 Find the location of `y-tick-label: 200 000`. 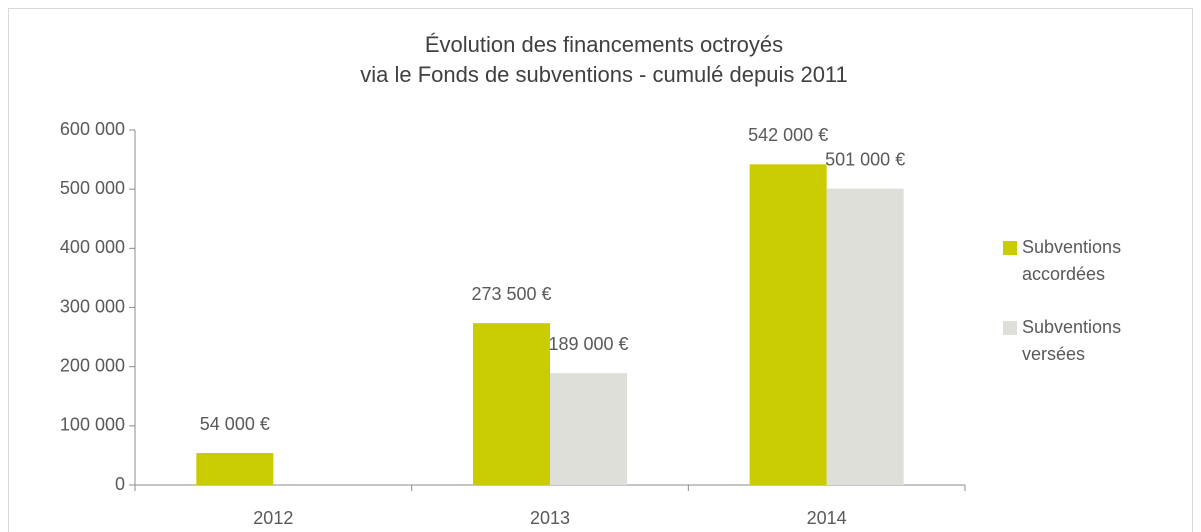

y-tick-label: 200 000 is located at coordinates (92, 365).